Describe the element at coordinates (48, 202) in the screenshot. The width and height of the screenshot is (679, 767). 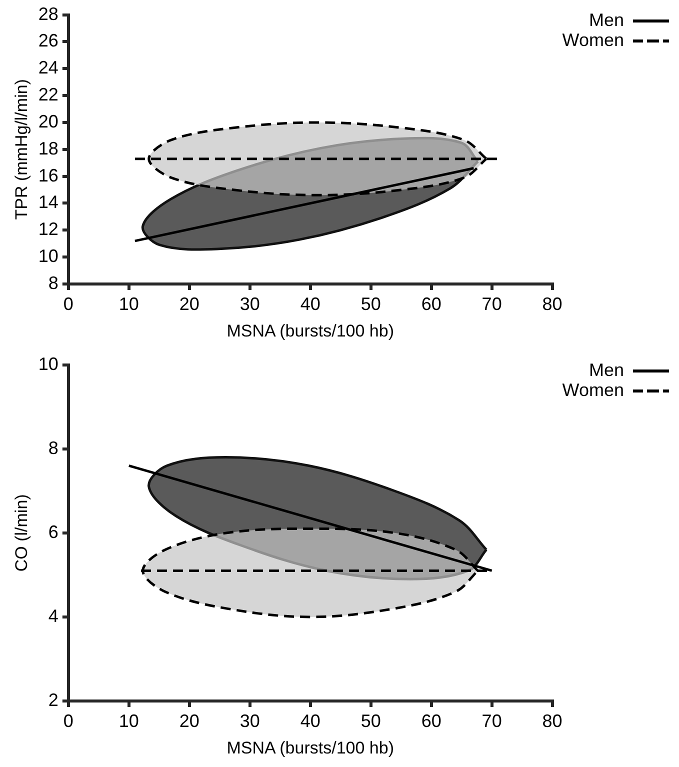
I see `y-tick-label: 14` at that location.